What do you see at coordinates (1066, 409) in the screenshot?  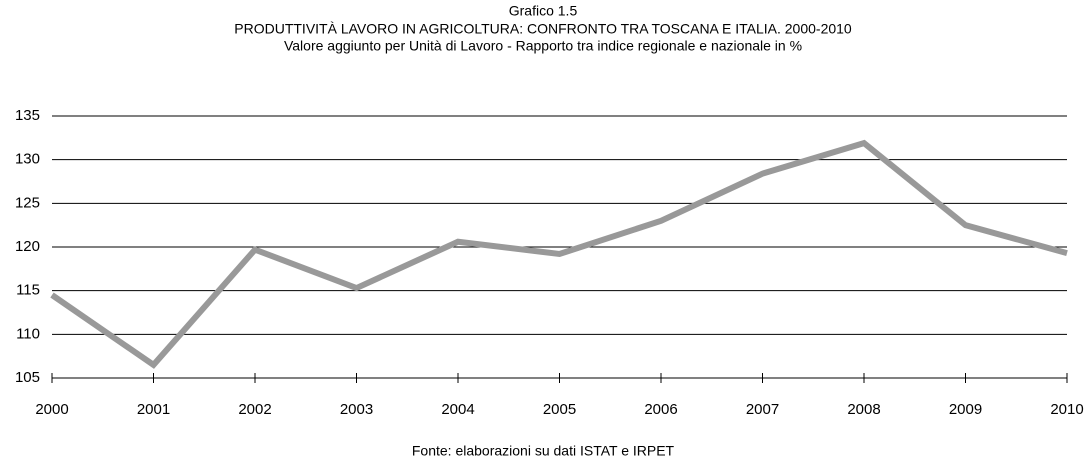 I see `x-tick-label: 2010` at bounding box center [1066, 409].